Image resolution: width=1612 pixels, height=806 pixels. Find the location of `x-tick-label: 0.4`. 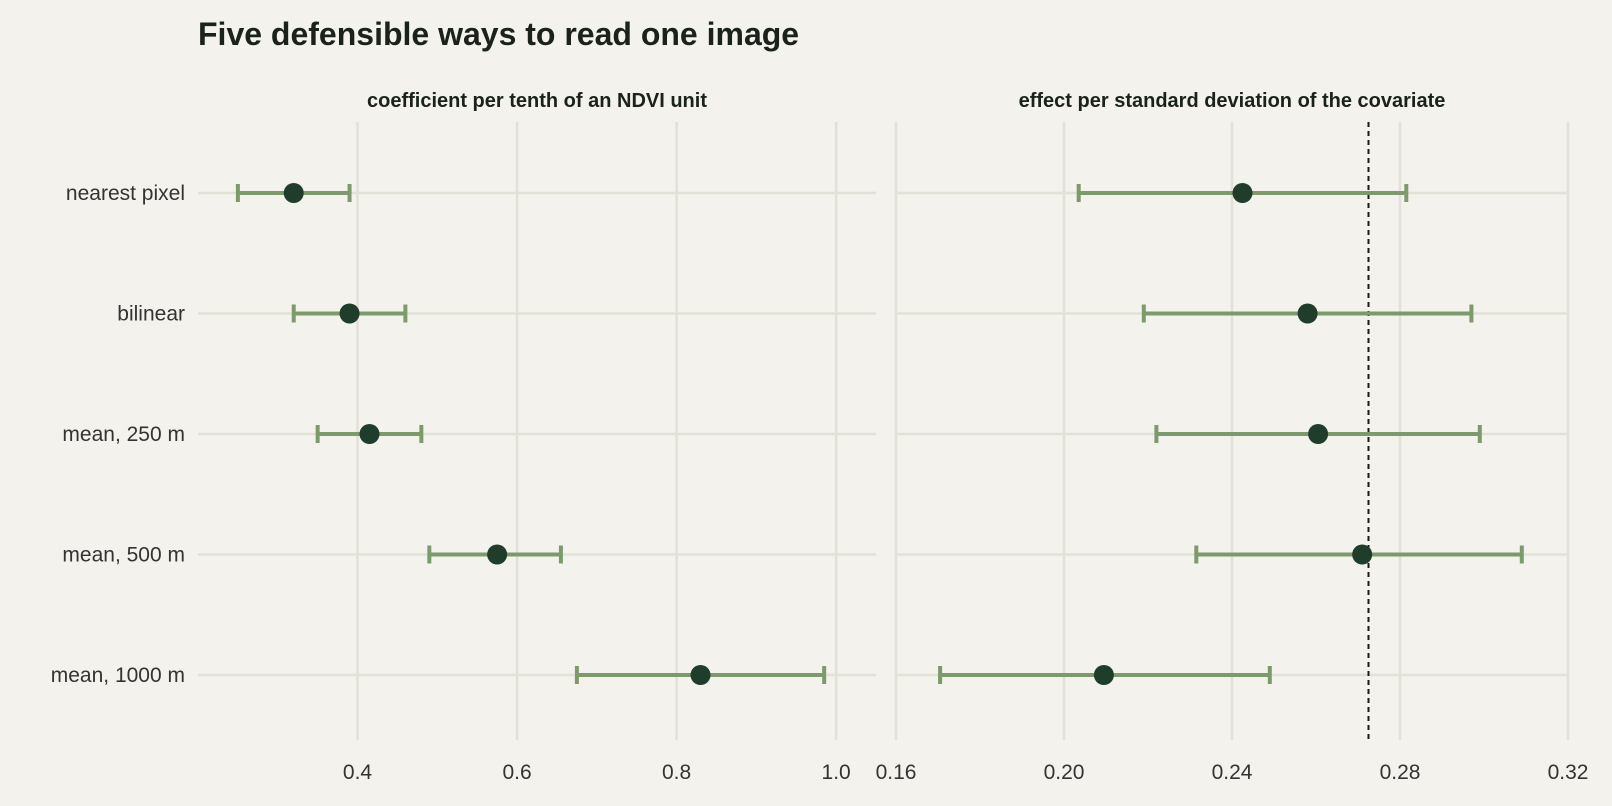

x-tick-label: 0.4 is located at coordinates (358, 772).